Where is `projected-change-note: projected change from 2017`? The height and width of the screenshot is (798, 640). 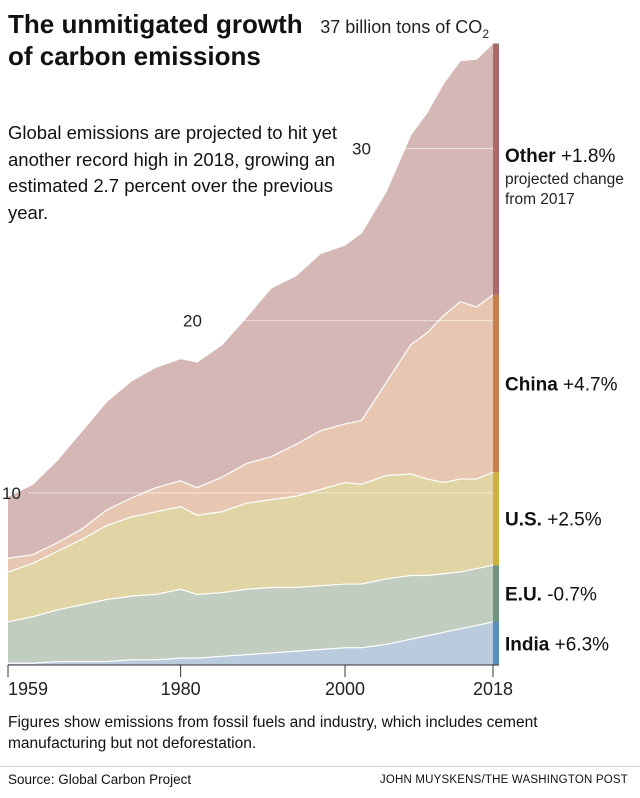 projected-change-note: projected change from 2017 is located at coordinates (564, 189).